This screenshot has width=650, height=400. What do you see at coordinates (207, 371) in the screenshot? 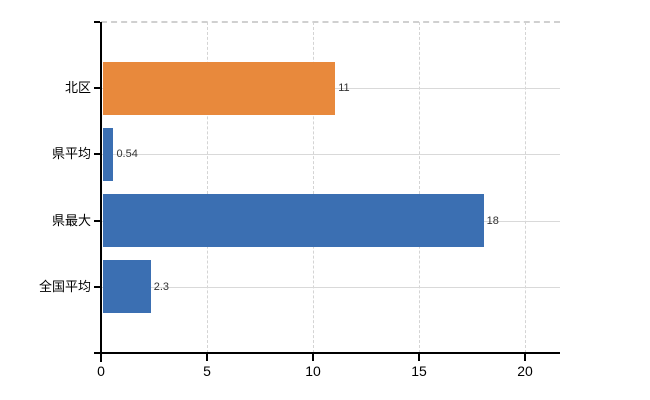
I see `x-axis-tick-label: 5` at bounding box center [207, 371].